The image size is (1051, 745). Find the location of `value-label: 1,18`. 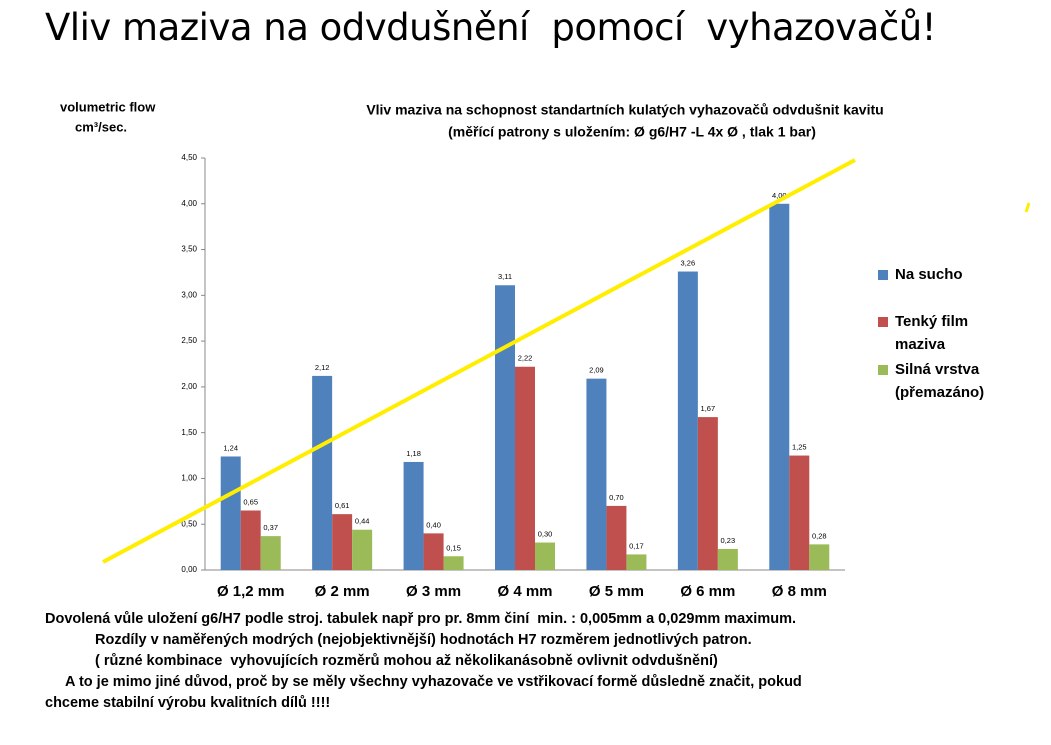

value-label: 1,18 is located at coordinates (413, 453).